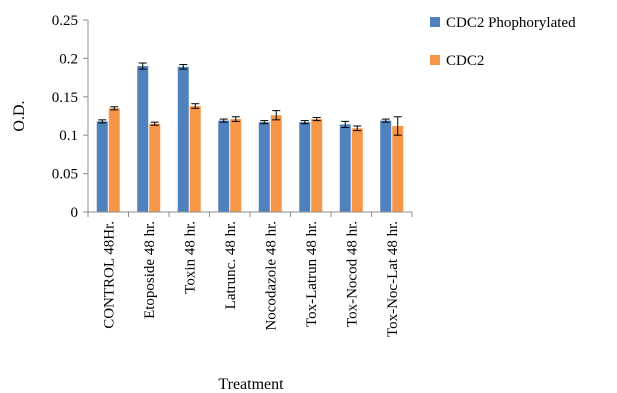 The width and height of the screenshot is (617, 393). I want to click on y-tick-labels: 0 0.05 0.1 0.15 0.2 0.25, so click(65, 117).